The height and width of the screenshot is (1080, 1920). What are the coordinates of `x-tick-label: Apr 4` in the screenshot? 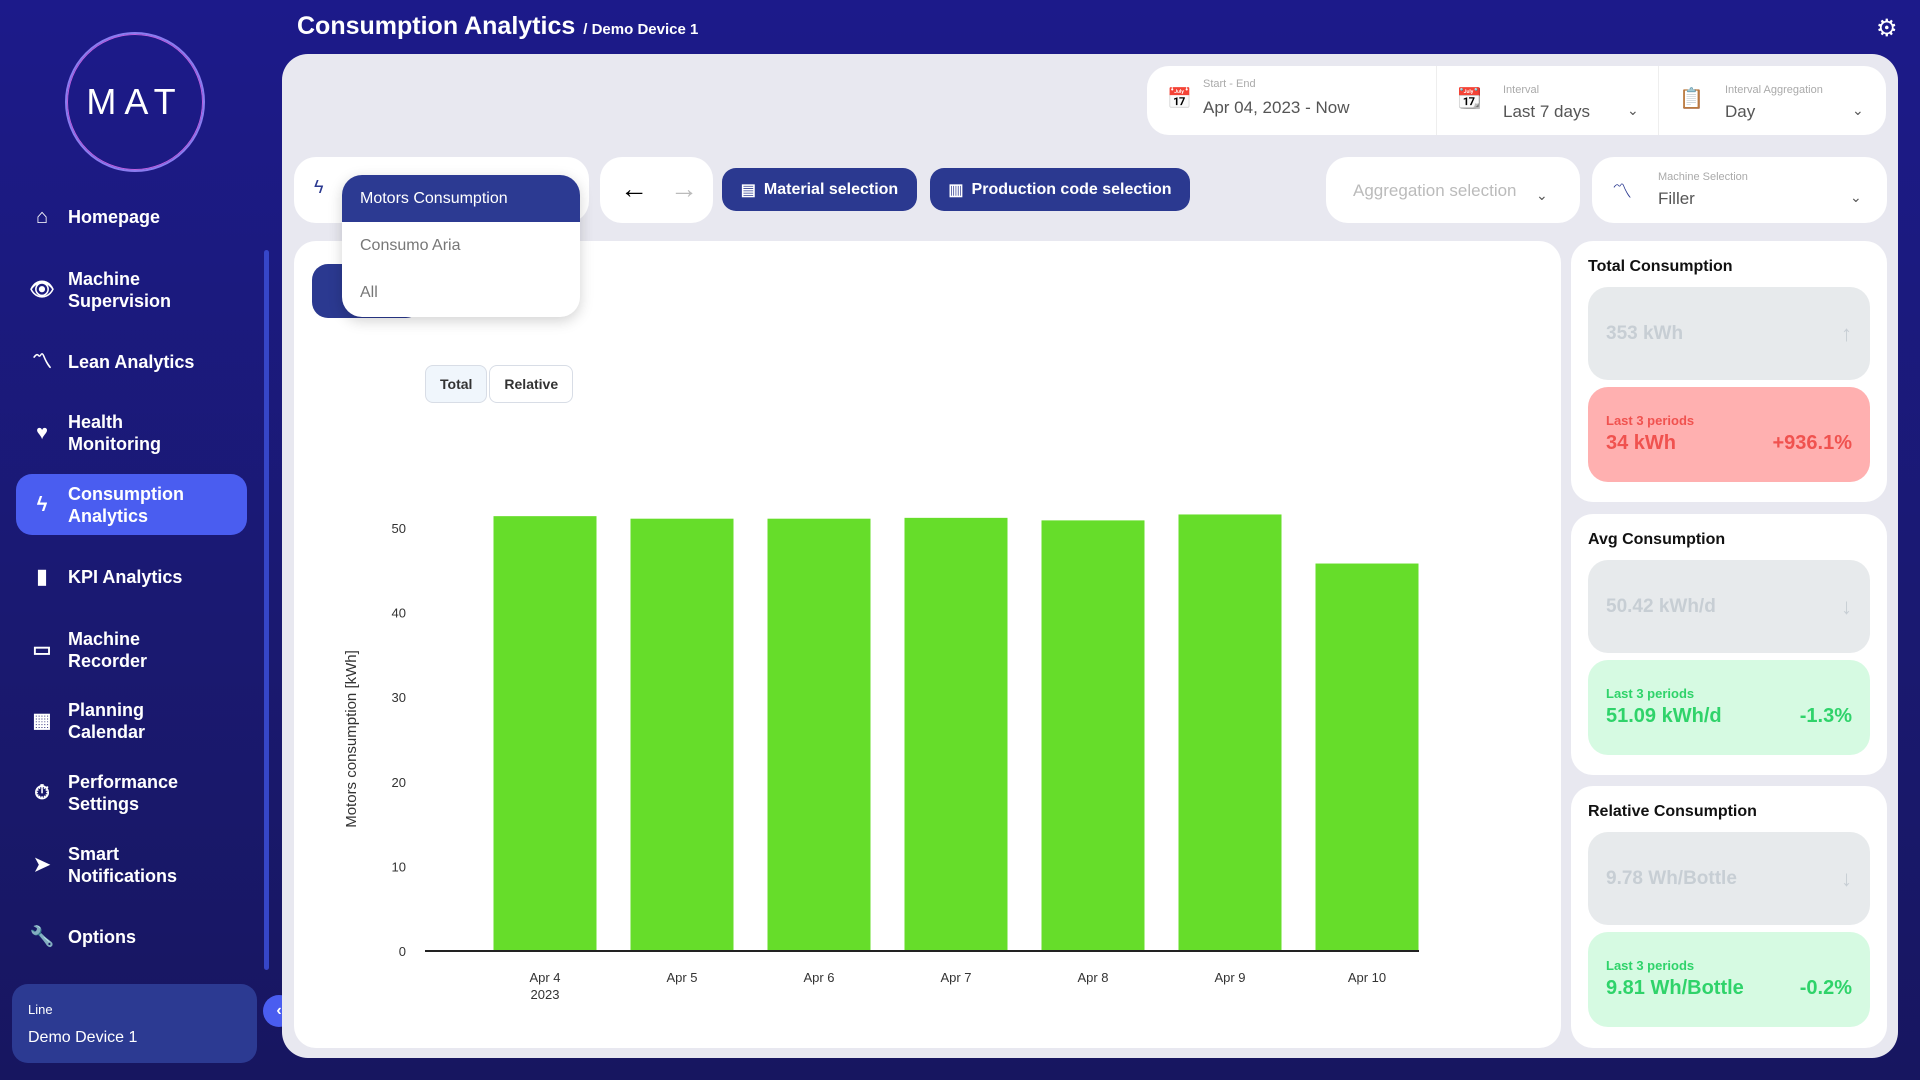 It's located at (544, 977).